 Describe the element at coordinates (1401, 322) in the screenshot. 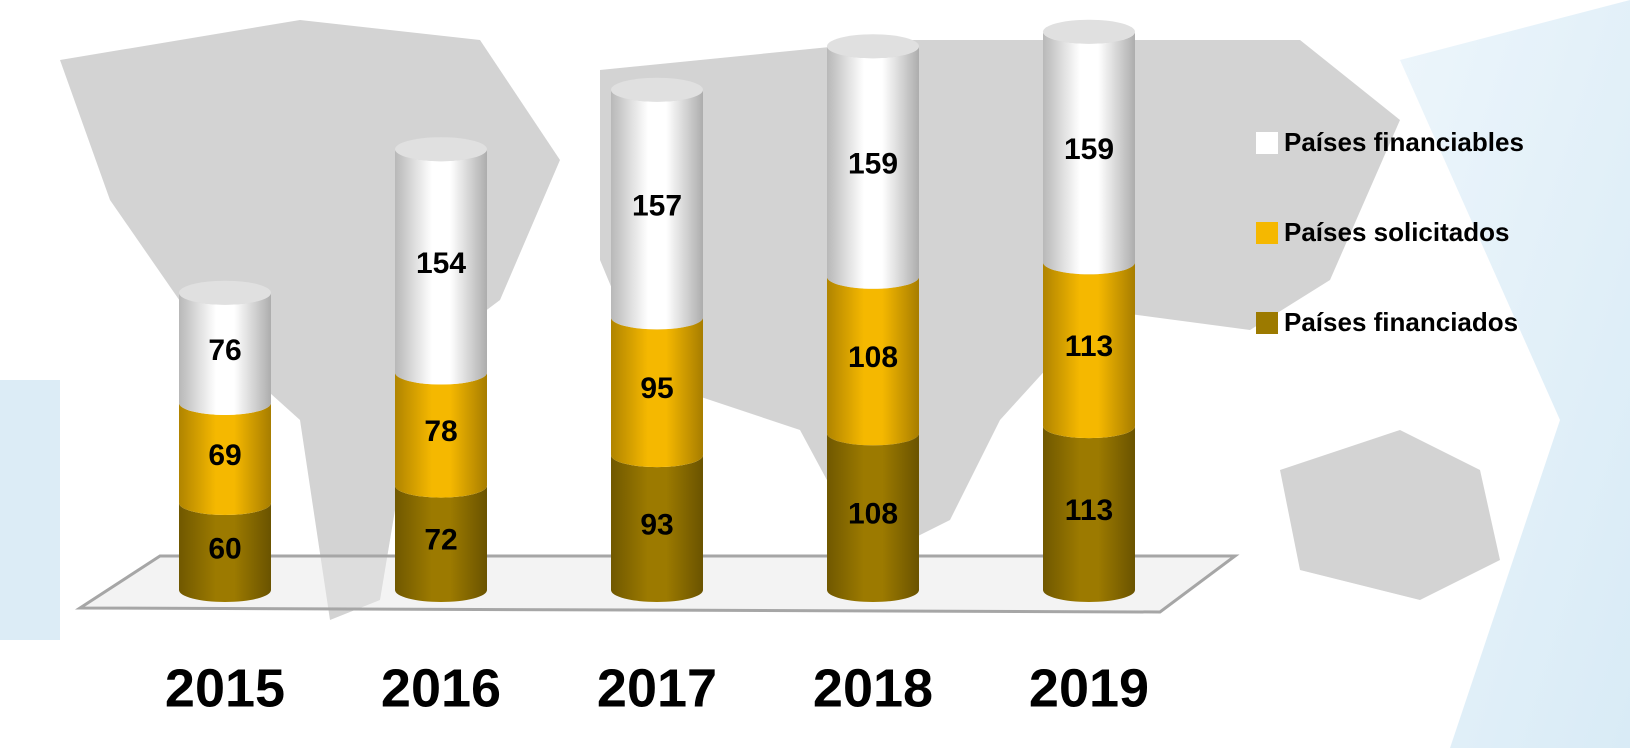

I see `legend-label: Países financiados` at that location.